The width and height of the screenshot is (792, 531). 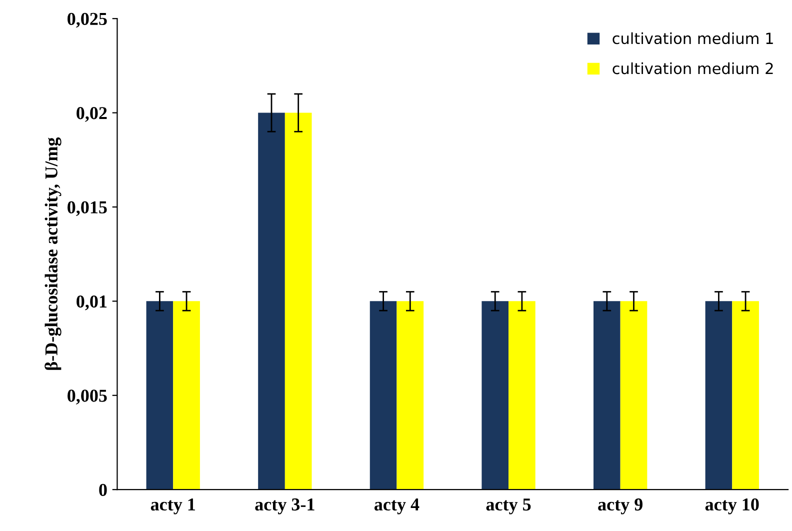 I want to click on x-tick-label: acty 5, so click(x=508, y=506).